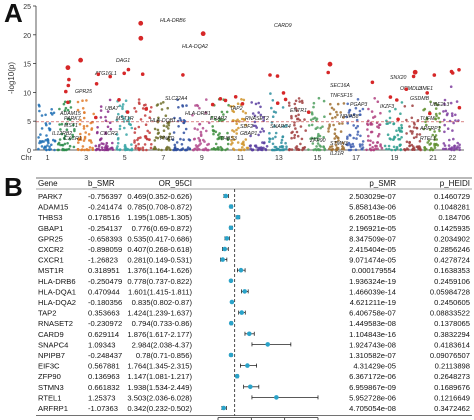  I want to click on row-or-ci: 1.195(1.085-1.305), so click(159, 217).